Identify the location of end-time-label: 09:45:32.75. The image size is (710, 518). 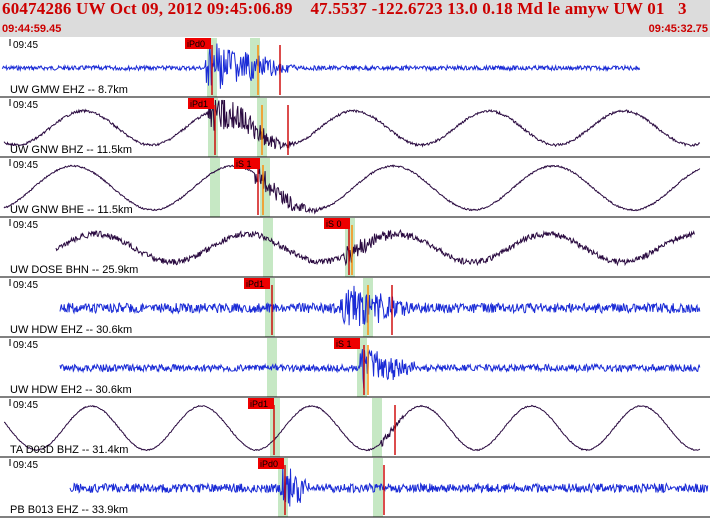
(678, 29).